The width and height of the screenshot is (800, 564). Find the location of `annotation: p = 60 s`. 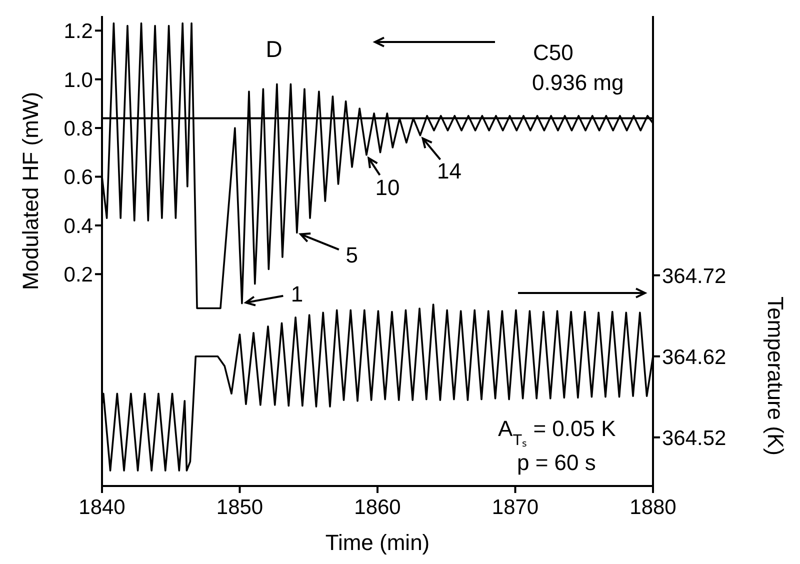

annotation: p = 60 s is located at coordinates (556, 462).